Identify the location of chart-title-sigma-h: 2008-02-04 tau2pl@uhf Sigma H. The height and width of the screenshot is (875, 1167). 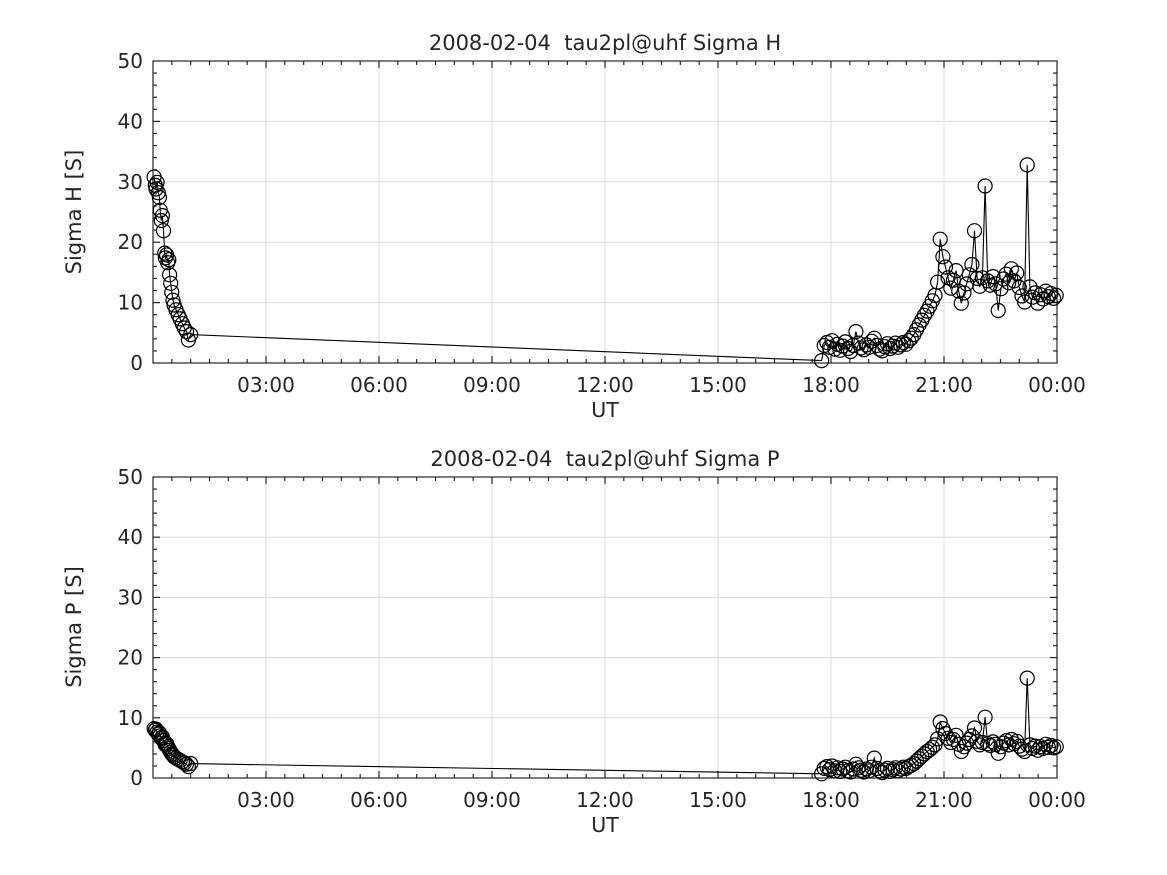
(605, 43).